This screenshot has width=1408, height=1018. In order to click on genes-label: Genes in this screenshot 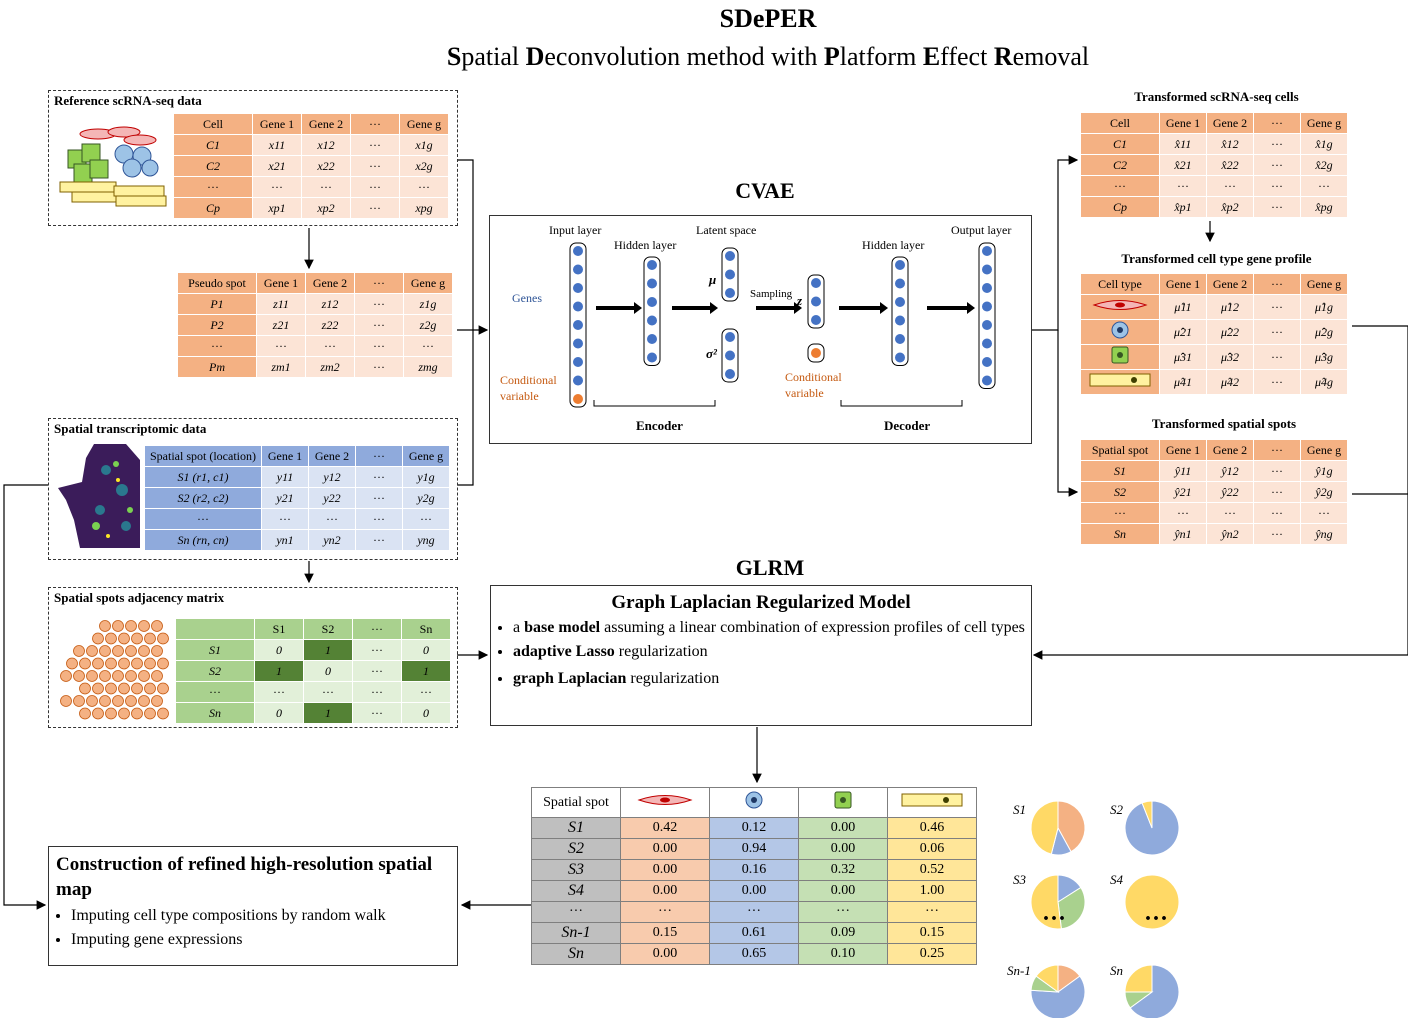, I will do `click(527, 298)`.